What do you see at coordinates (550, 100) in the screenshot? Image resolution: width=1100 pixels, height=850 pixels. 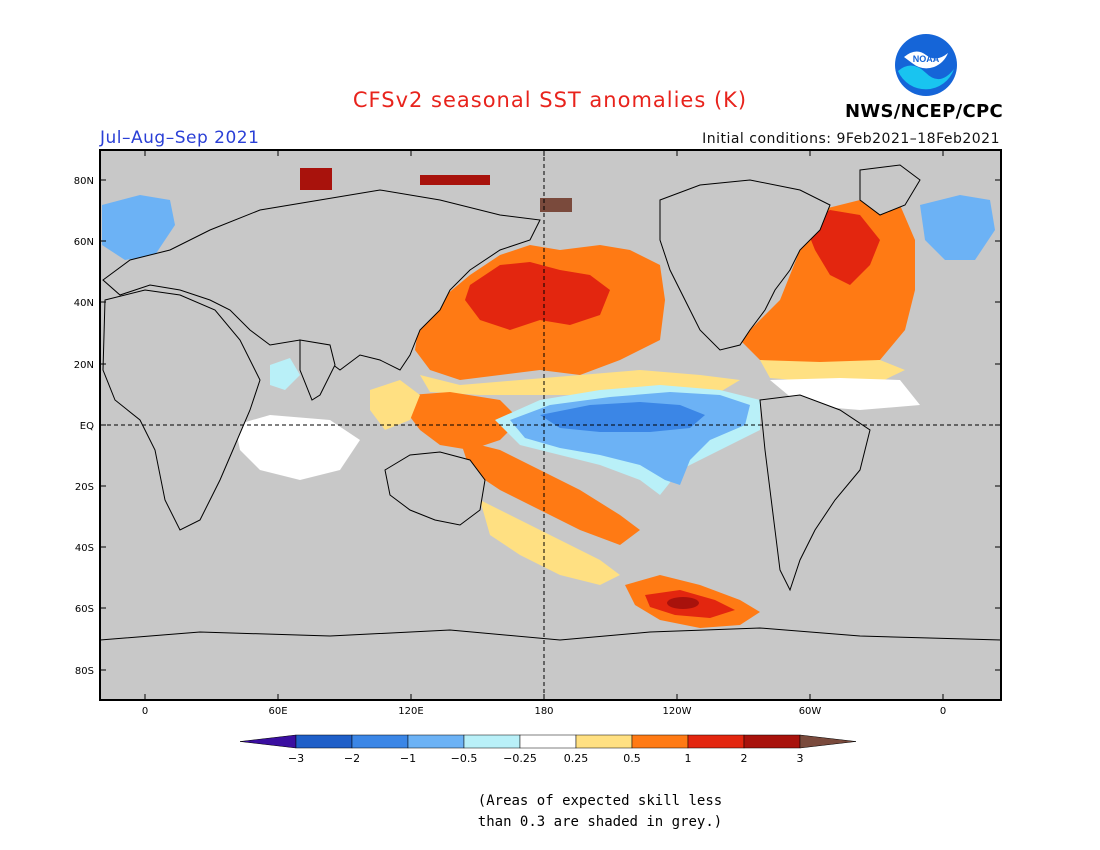 I see `map-title: CFSv2 seasonal SST anomalies (K)` at bounding box center [550, 100].